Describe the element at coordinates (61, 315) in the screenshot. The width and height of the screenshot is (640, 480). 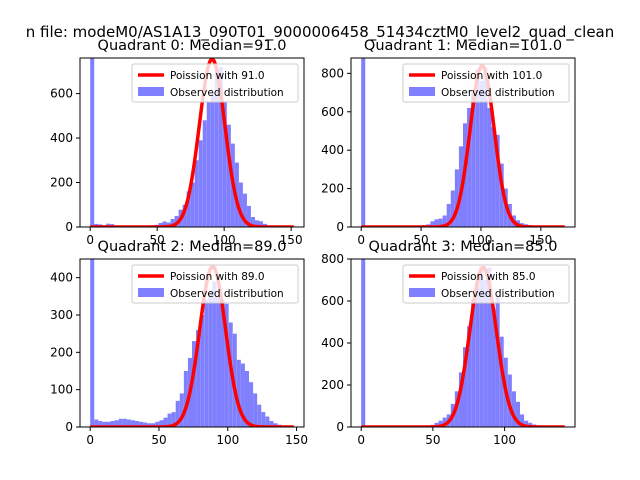
I see `y-tick-label: 300` at that location.